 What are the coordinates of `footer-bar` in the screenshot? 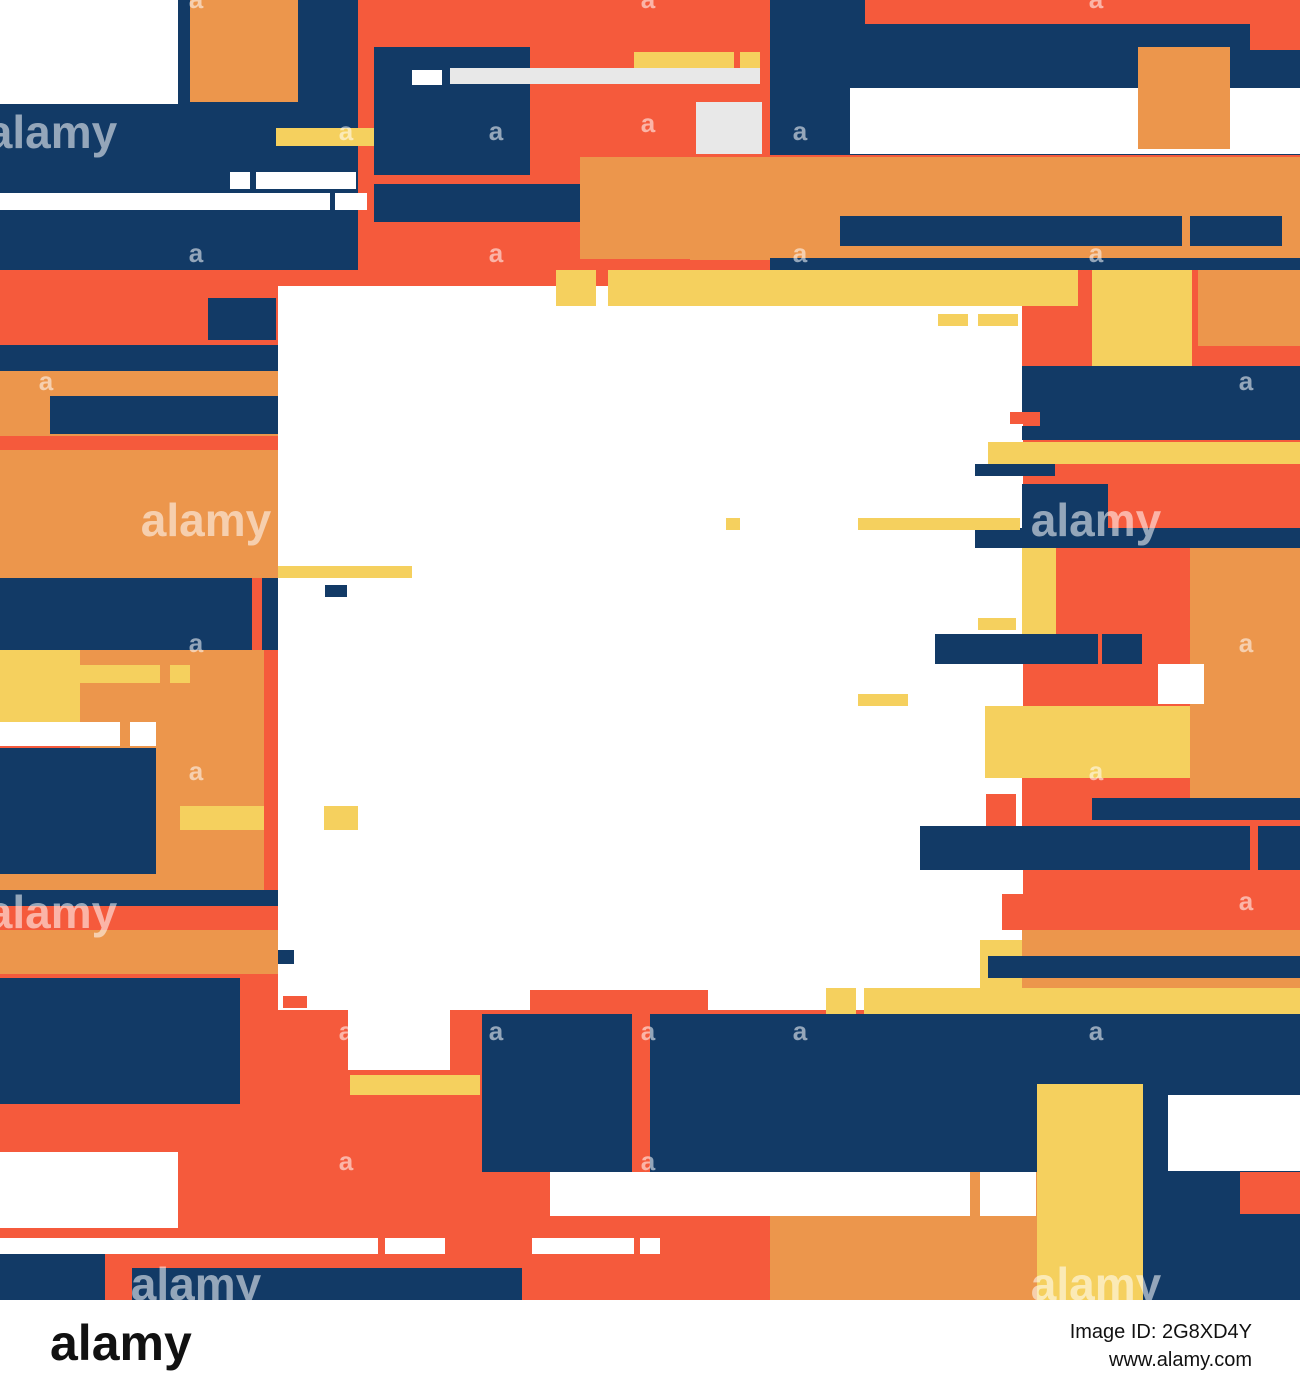 It's located at (650, 1345).